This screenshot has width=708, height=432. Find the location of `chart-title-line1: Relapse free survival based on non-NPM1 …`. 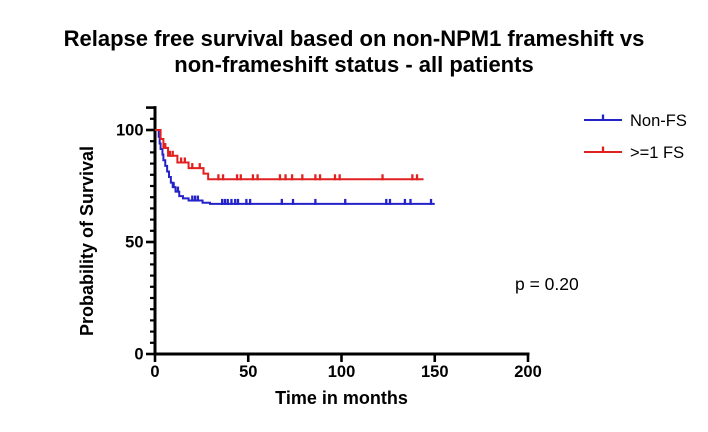

chart-title-line1: Relapse free survival based on non-NPM1 … is located at coordinates (354, 38).